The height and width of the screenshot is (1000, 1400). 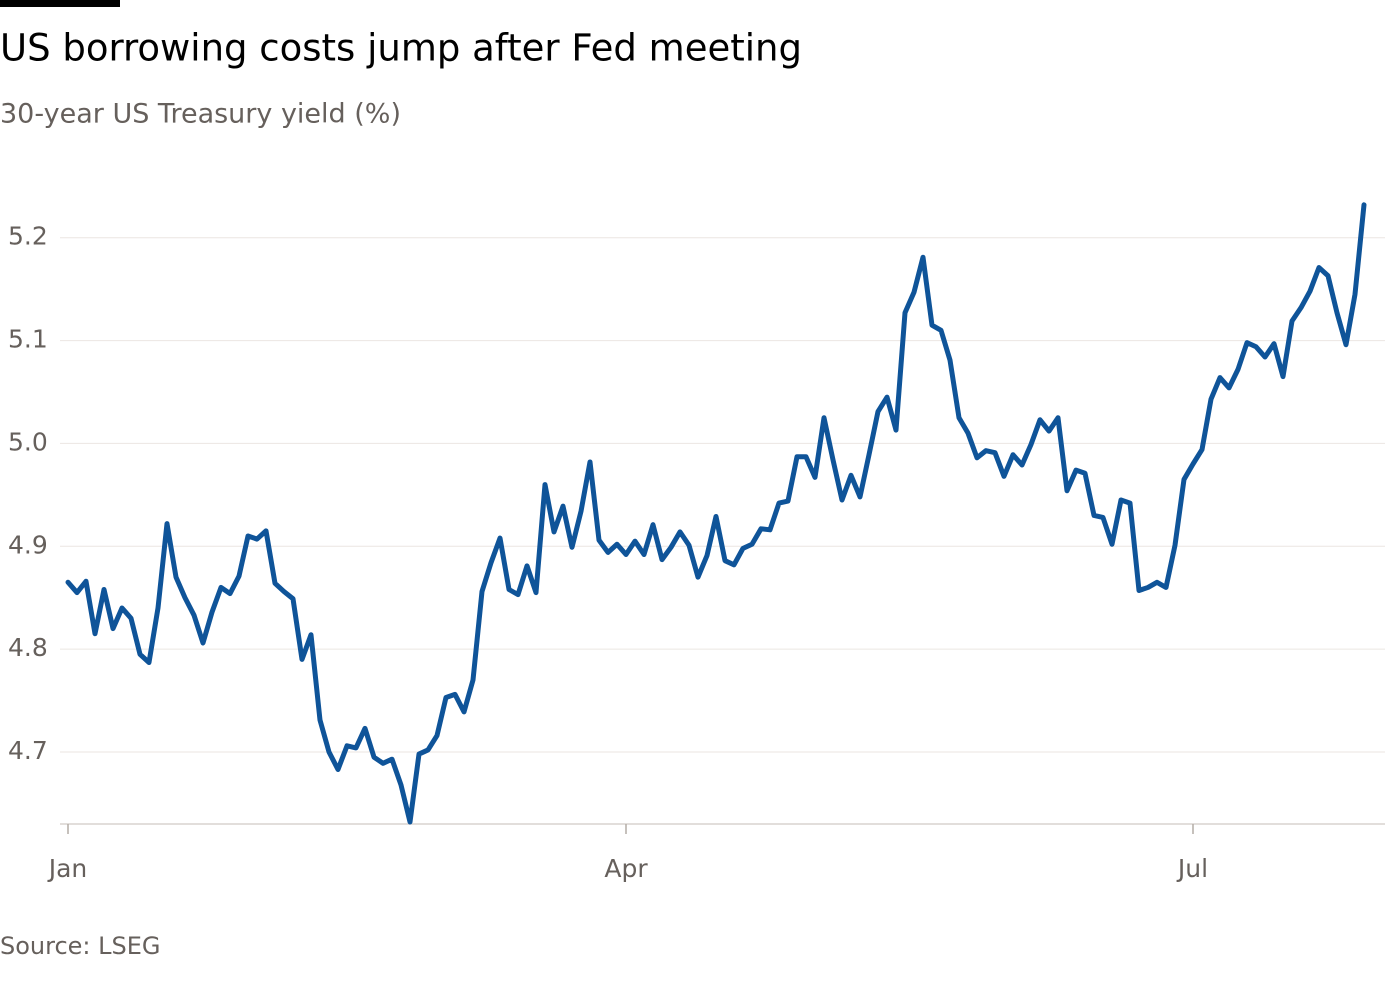 I want to click on source: Source: LSEG, so click(x=80, y=946).